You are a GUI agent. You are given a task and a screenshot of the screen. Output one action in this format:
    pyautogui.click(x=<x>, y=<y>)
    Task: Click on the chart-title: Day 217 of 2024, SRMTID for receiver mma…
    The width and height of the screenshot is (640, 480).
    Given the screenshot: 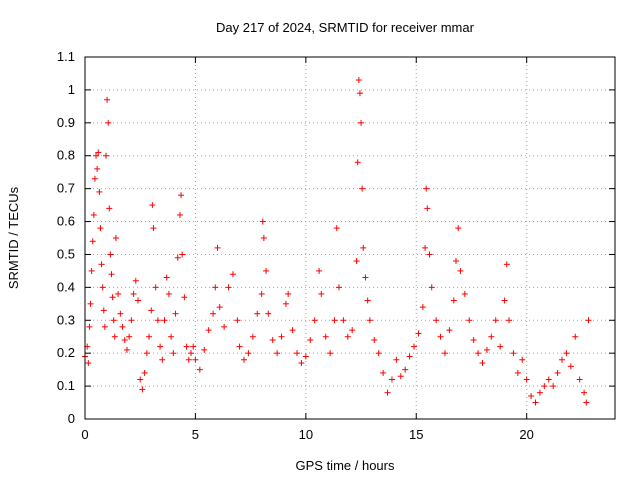 What is the action you would take?
    pyautogui.click(x=345, y=27)
    